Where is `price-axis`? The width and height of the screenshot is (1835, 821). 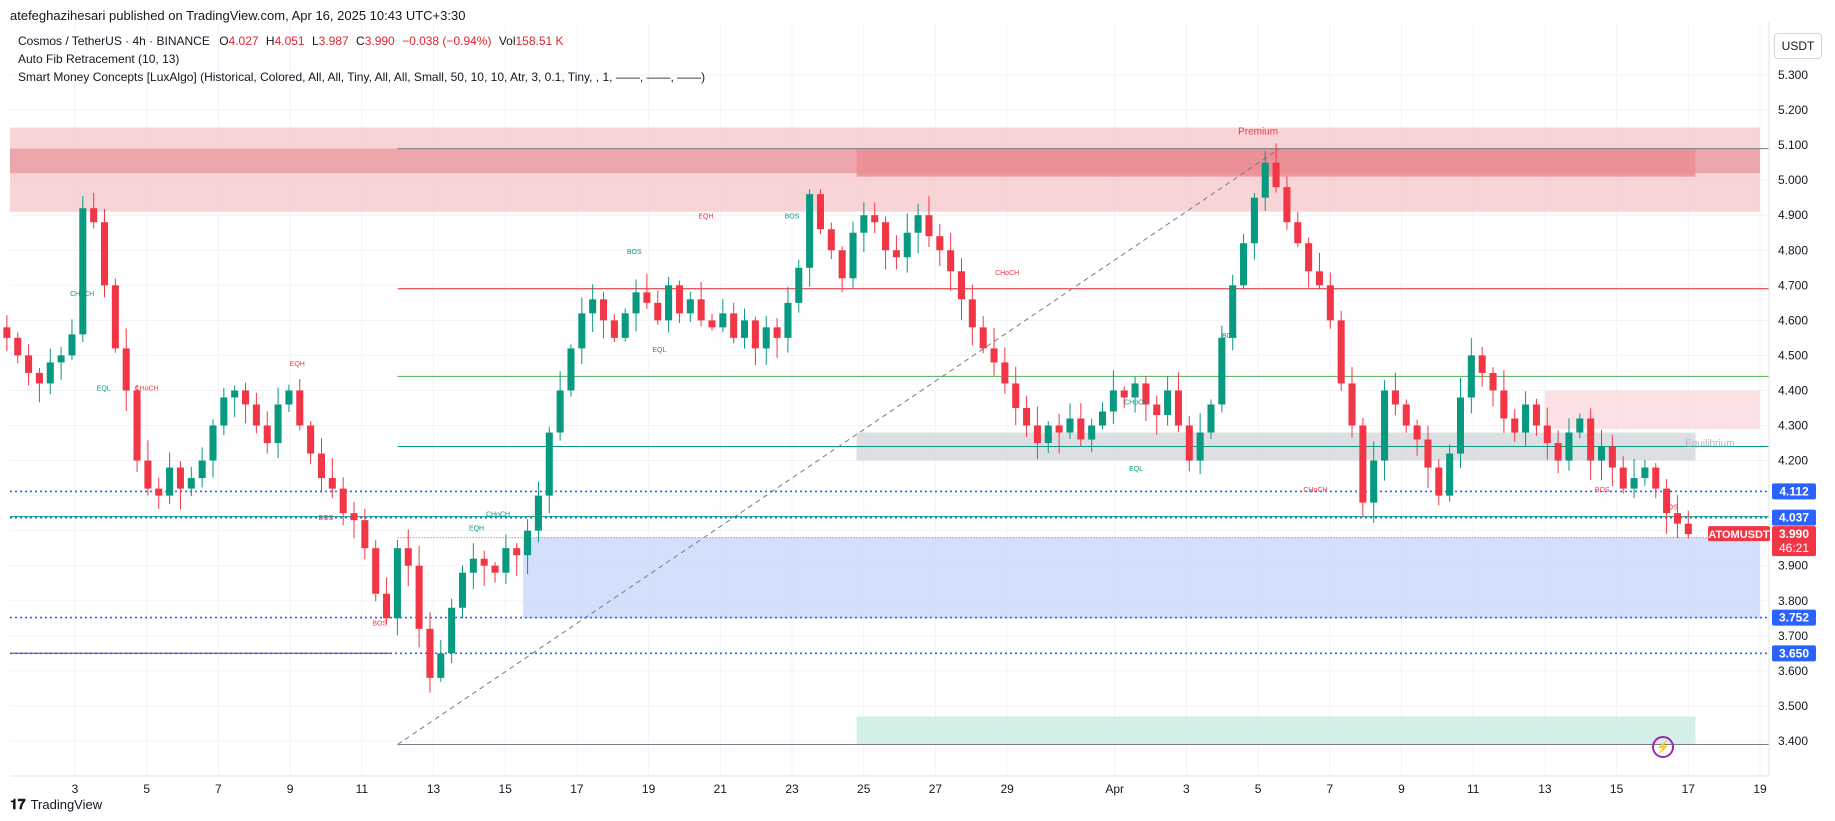
price-axis is located at coordinates (1802, 410).